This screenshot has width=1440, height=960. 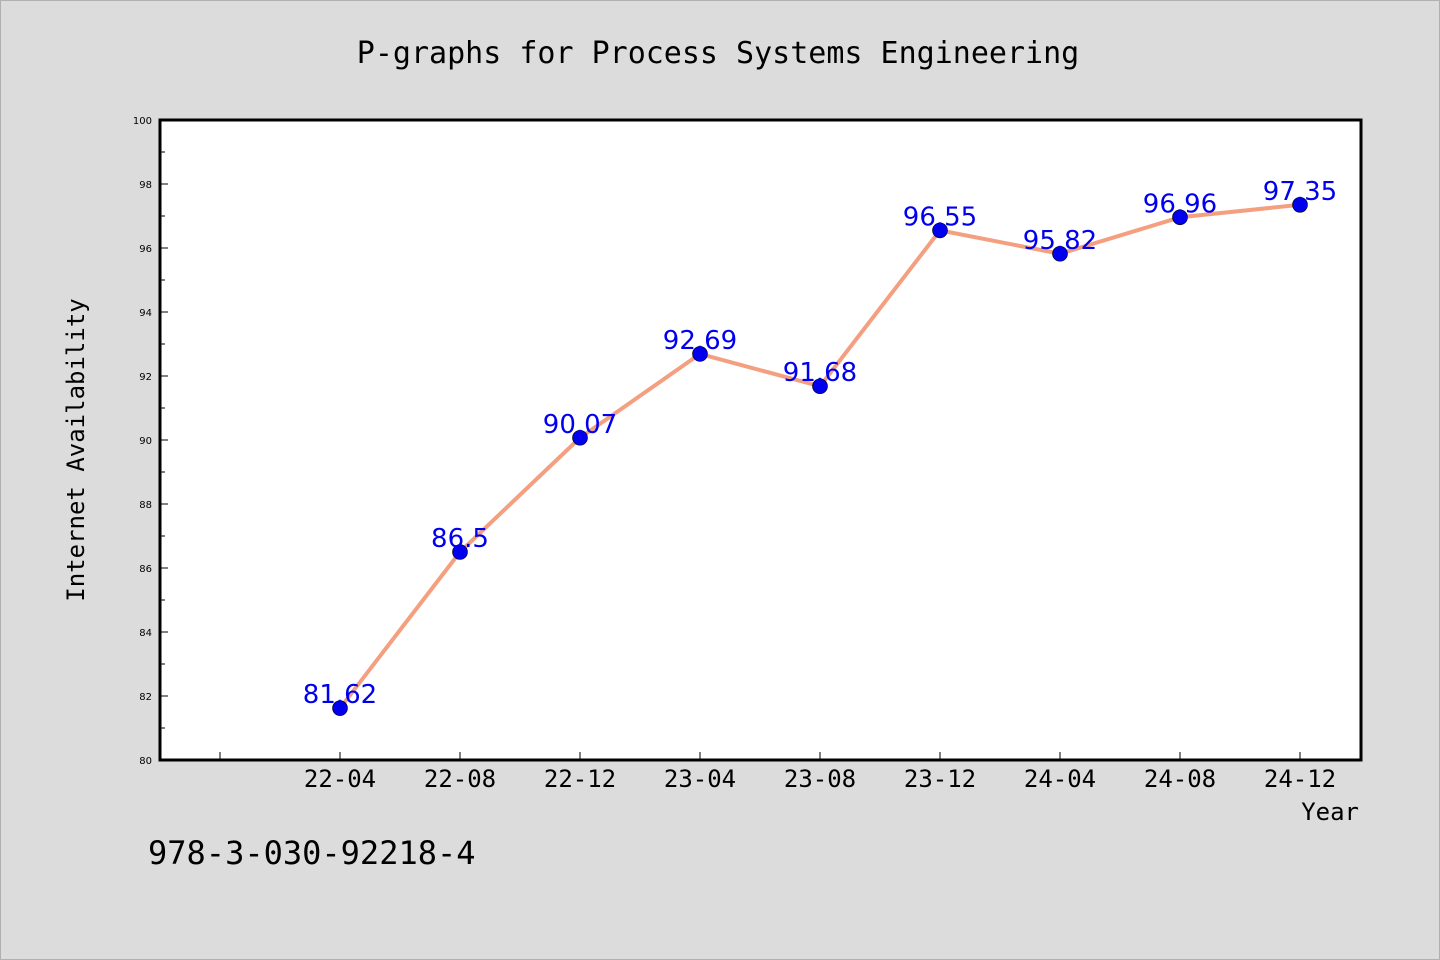 I want to click on data-label: 92.69, so click(x=700, y=341).